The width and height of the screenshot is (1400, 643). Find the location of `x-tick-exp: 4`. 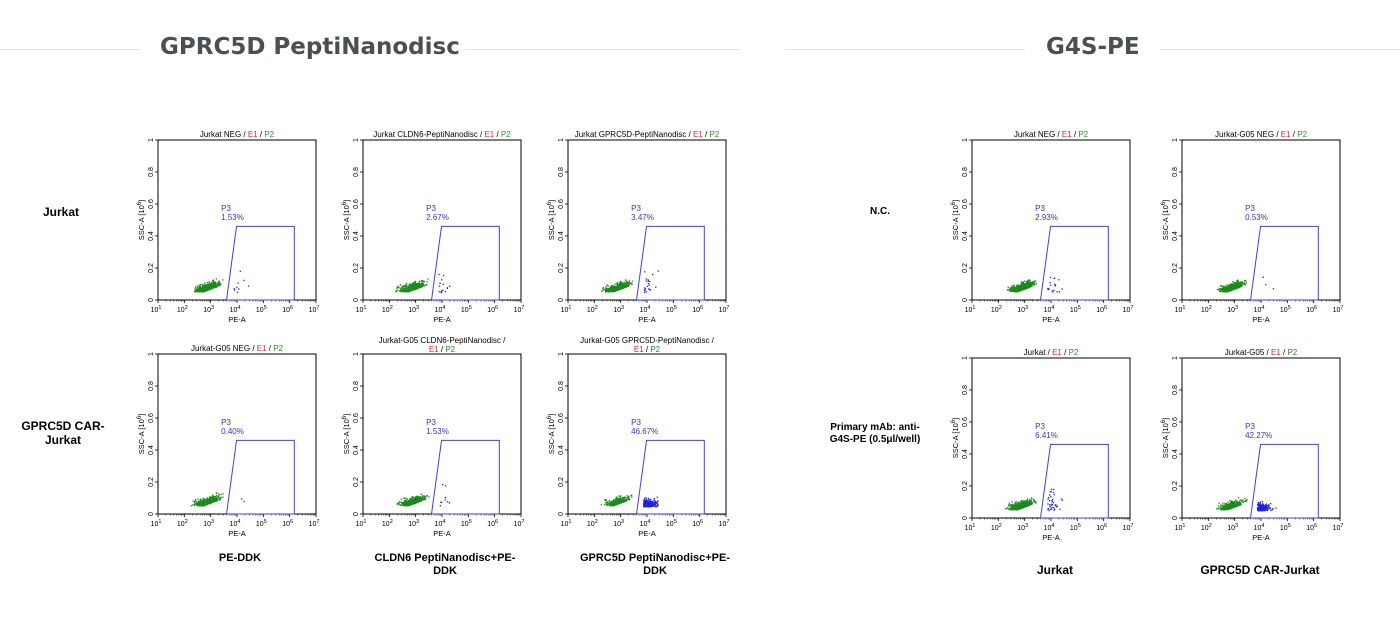

x-tick-exp: 4 is located at coordinates (443, 522).